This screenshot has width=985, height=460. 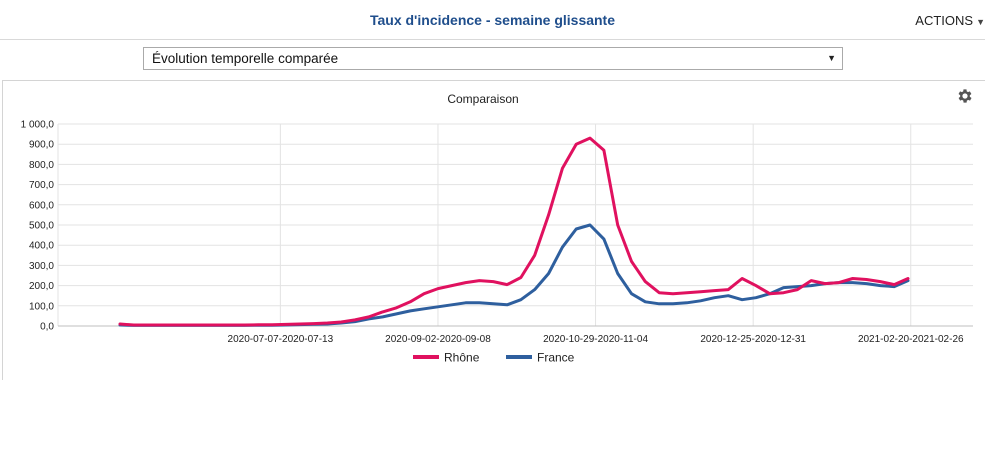 I want to click on x-tick-label: 2020-10-29-2020-11-04, so click(x=595, y=339).